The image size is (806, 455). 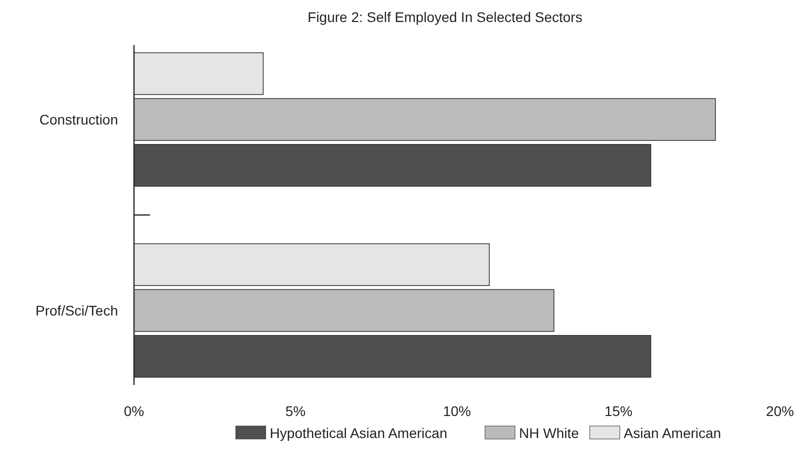 What do you see at coordinates (549, 433) in the screenshot?
I see `legend-label: NH White` at bounding box center [549, 433].